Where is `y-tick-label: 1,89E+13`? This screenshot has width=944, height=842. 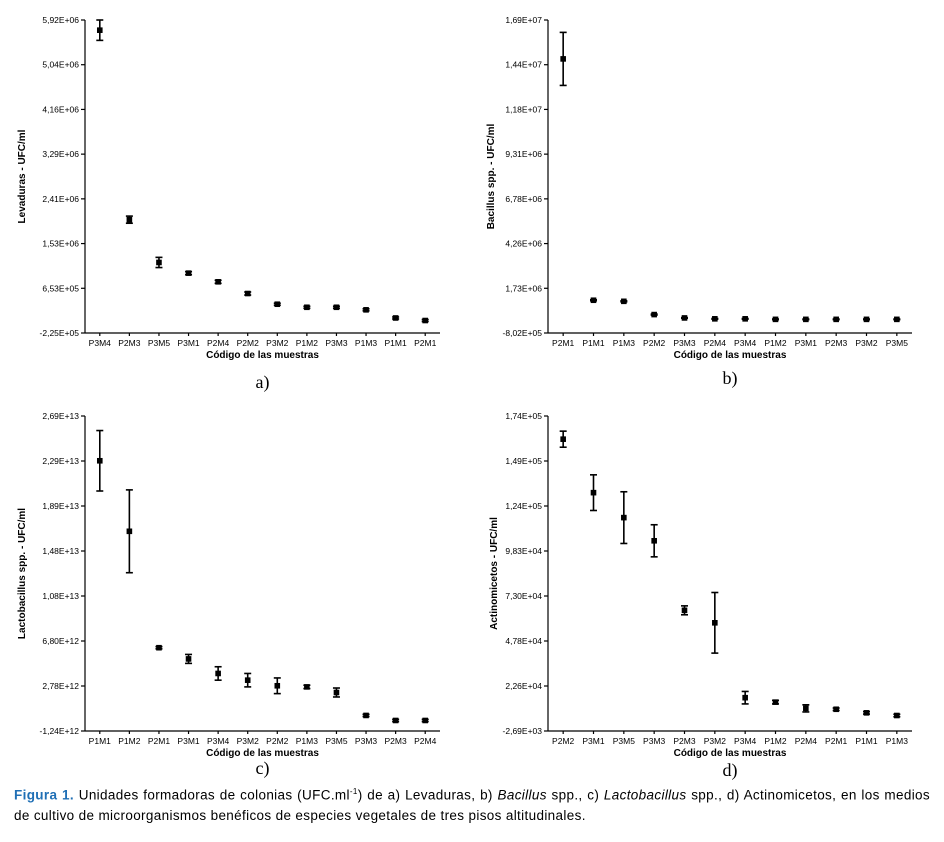
y-tick-label: 1,89E+13 is located at coordinates (60, 506).